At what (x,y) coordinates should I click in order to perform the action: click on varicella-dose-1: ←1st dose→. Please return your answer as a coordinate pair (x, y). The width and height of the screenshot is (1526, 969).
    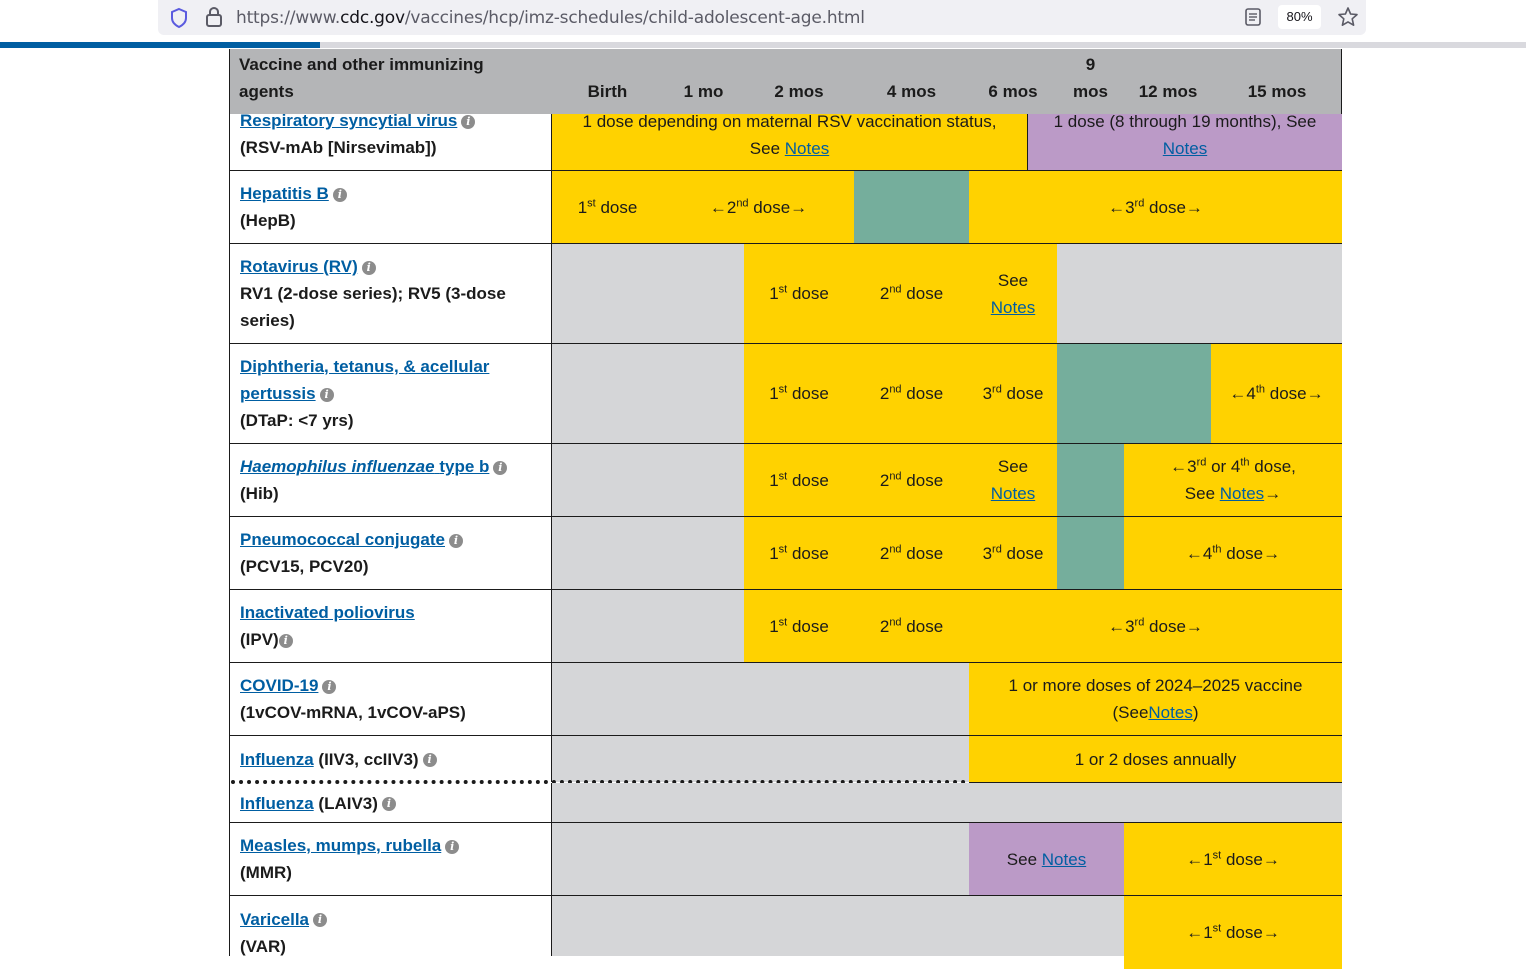
    Looking at the image, I should click on (1233, 932).